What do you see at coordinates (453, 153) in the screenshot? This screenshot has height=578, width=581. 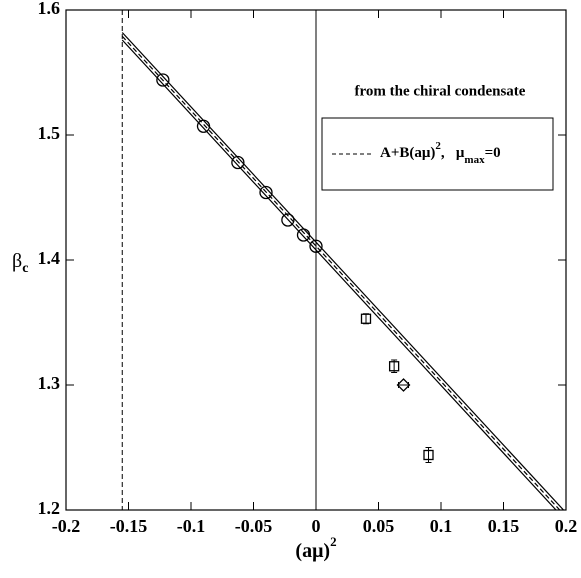 I see `legend-part: , μ` at bounding box center [453, 153].